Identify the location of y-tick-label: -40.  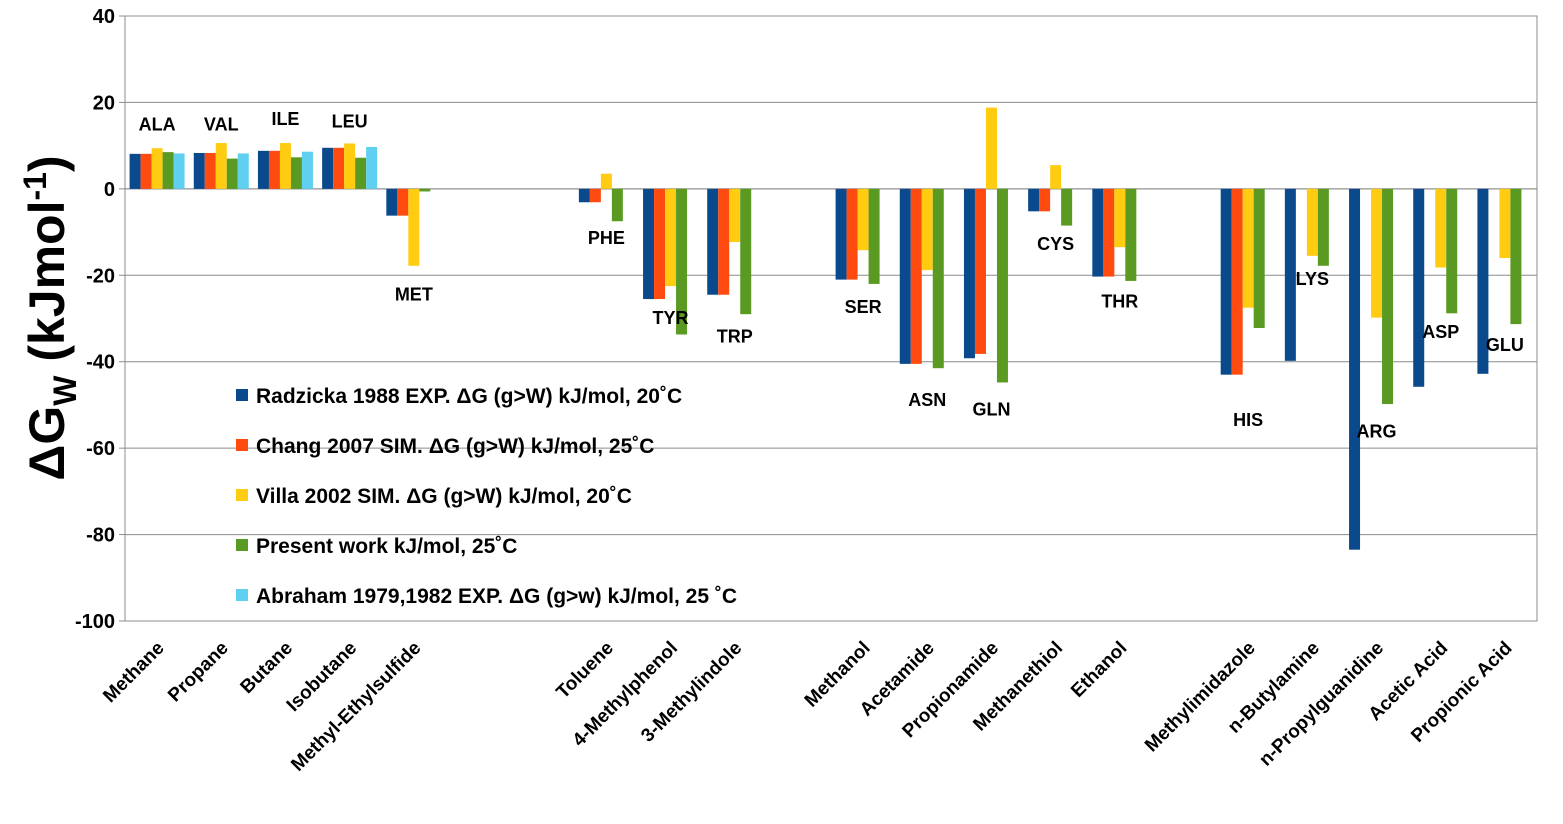
(100, 363).